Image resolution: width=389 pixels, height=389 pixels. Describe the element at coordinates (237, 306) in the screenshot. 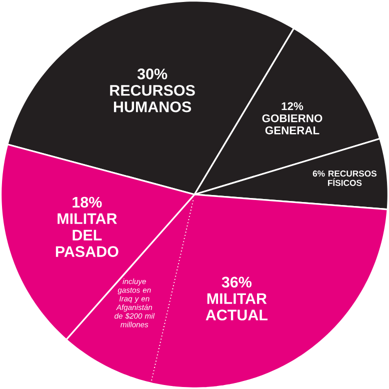

I see `slice-label: MILITAR ACTUAL` at that location.